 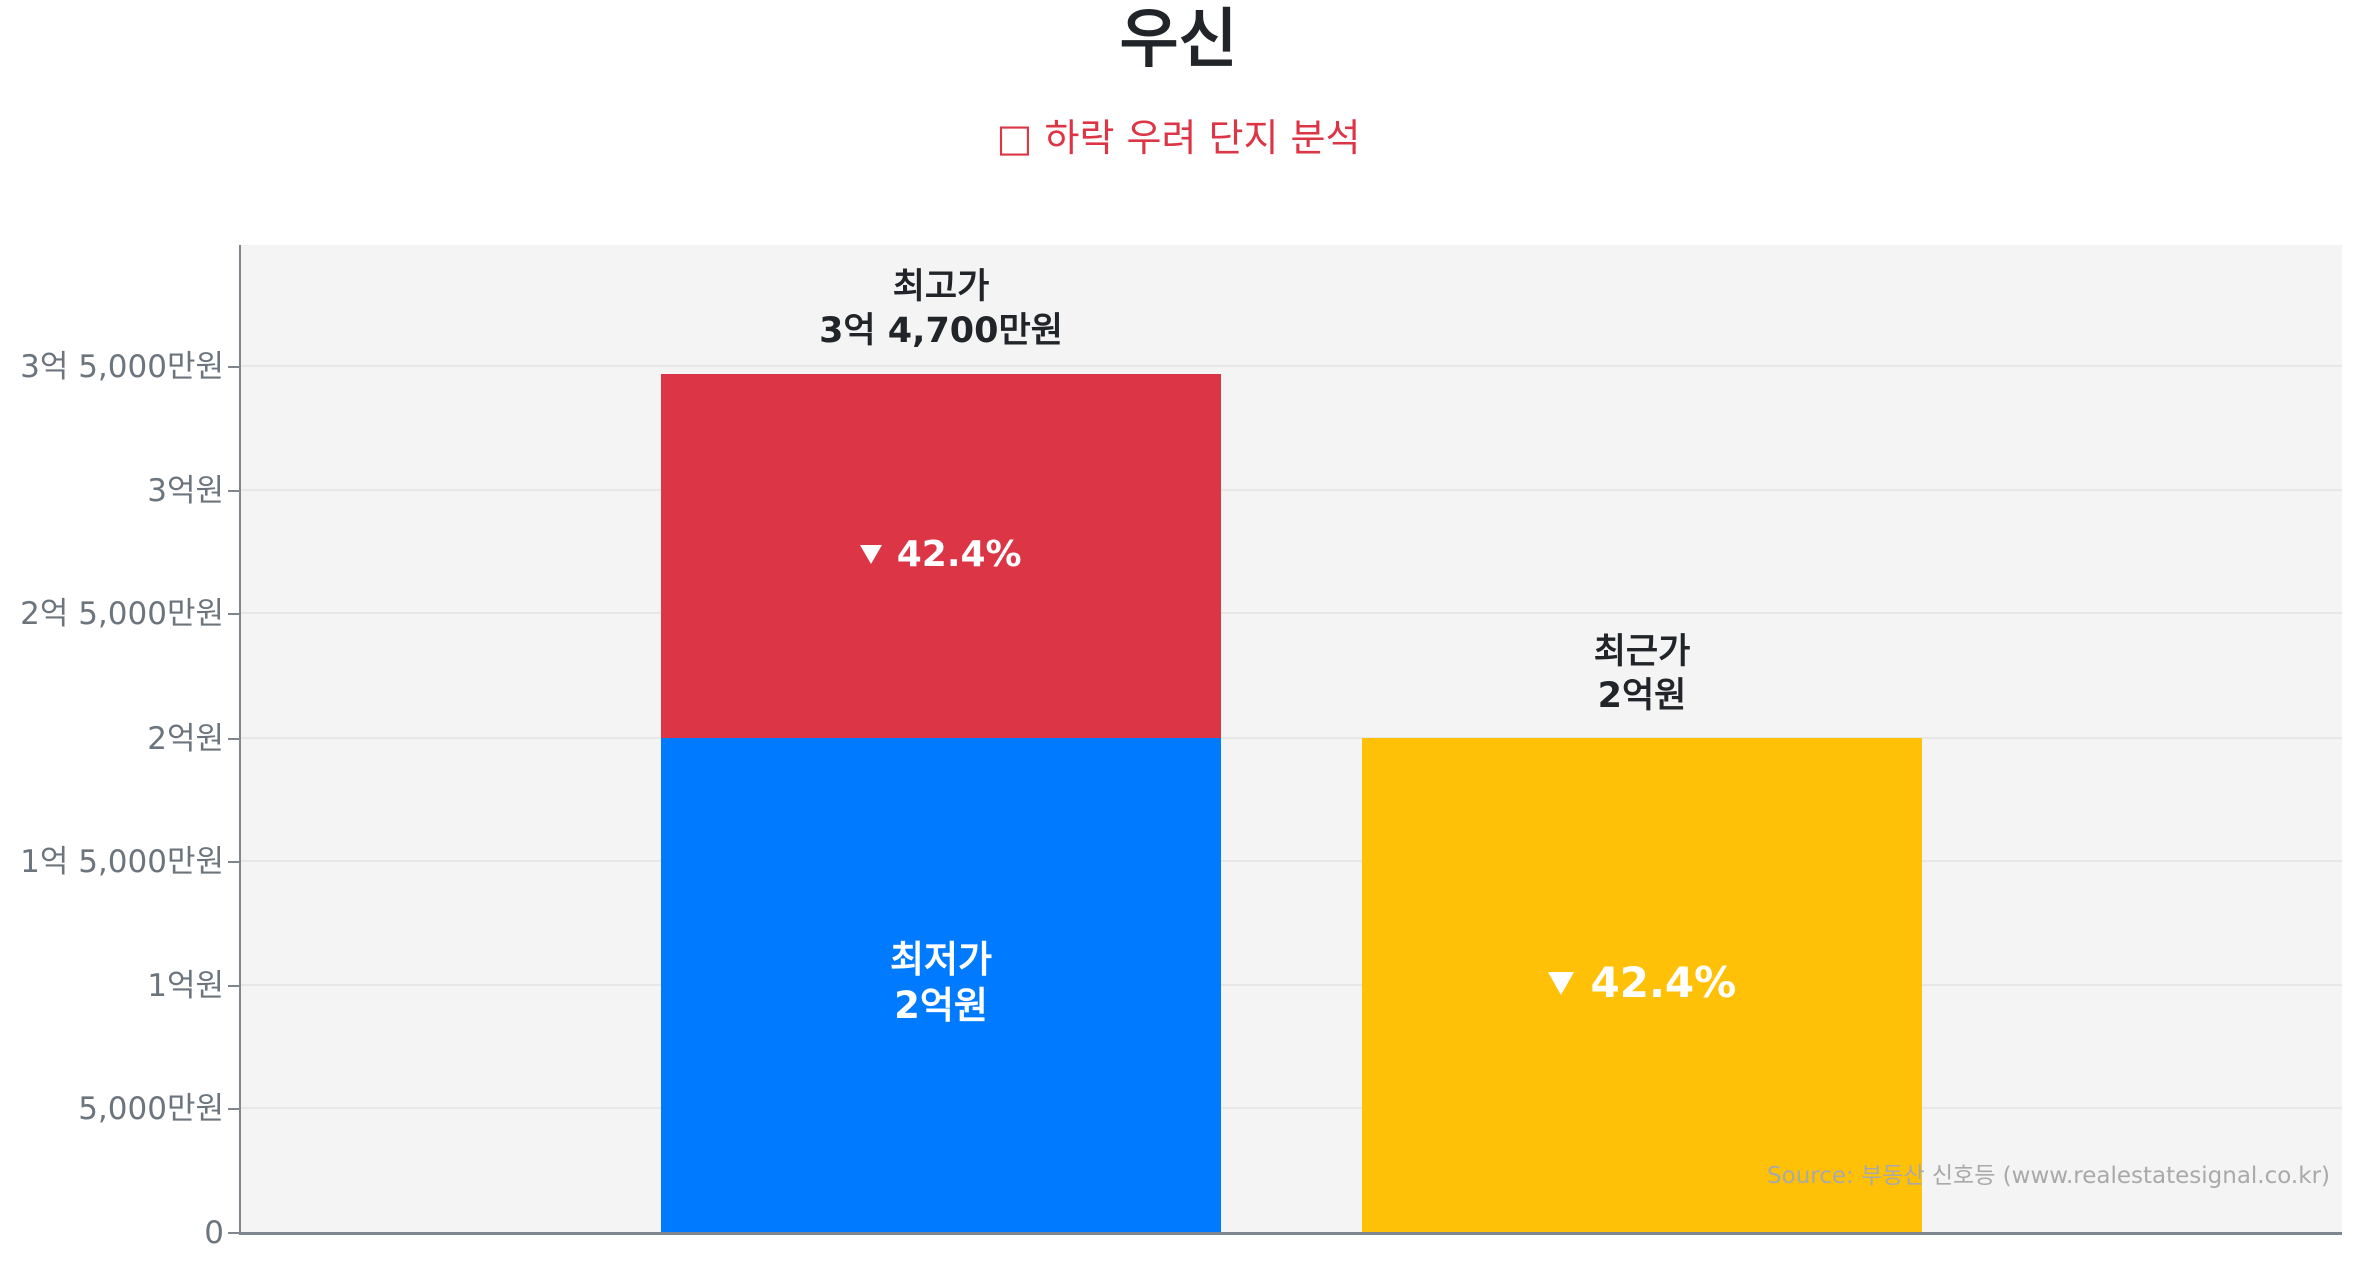 I want to click on high-price-annotation: 최고가 3억 4,700만원, so click(x=941, y=309).